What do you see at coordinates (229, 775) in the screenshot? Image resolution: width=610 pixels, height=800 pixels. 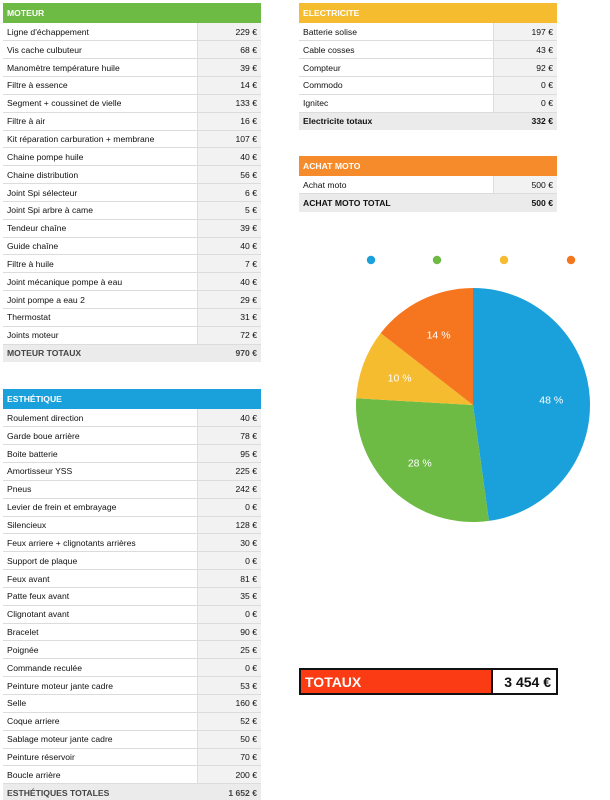 I see `item-value: 200 €` at bounding box center [229, 775].